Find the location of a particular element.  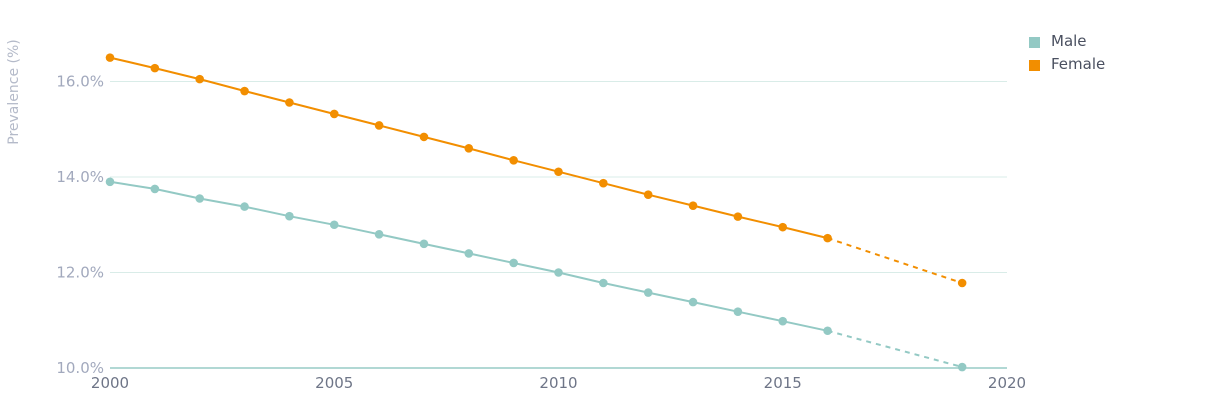

male-point-2006 is located at coordinates (379, 234).